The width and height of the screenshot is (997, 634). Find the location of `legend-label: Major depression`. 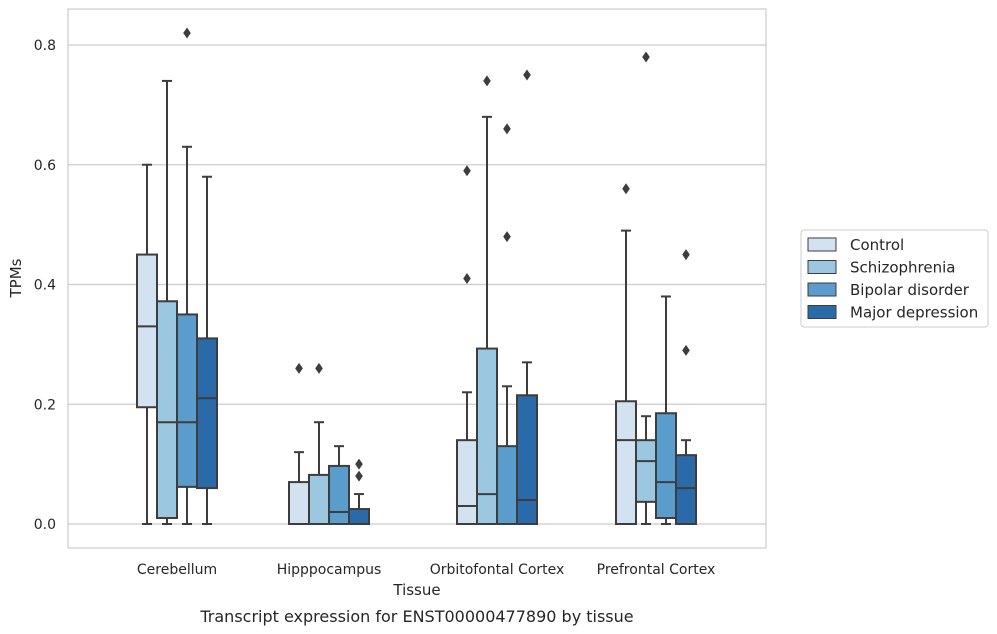

legend-label: Major depression is located at coordinates (914, 313).